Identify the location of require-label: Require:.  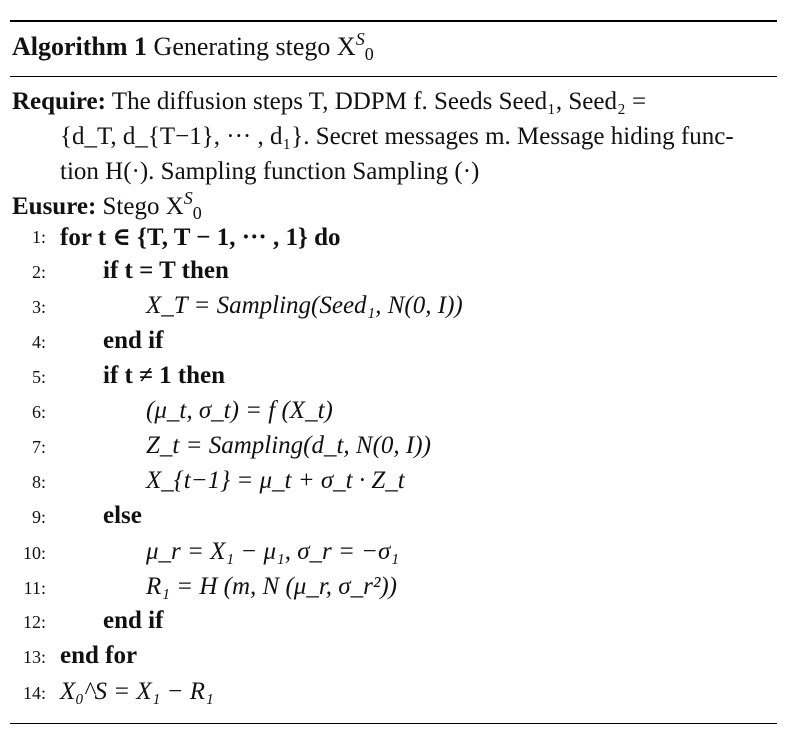
(59, 101).